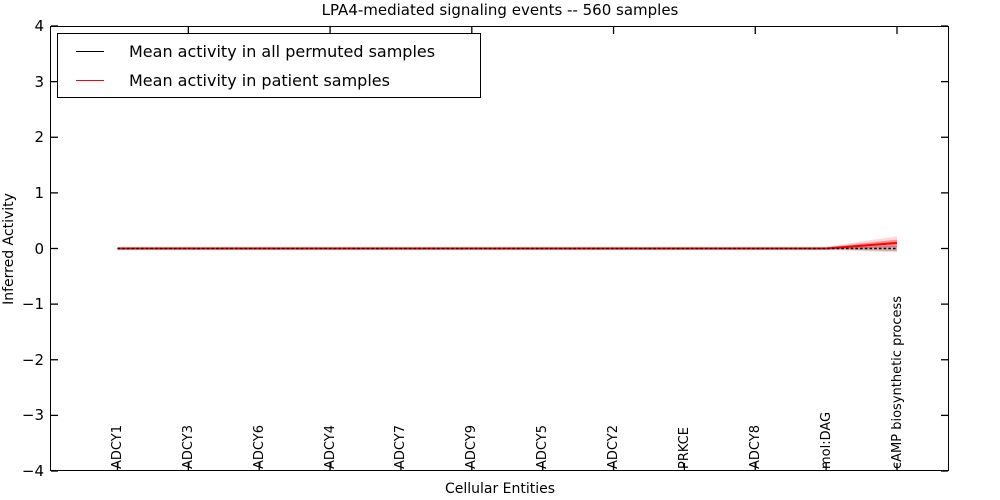 The image size is (1000, 500). Describe the element at coordinates (90, 51) in the screenshot. I see `permuted-line-swatch` at that location.